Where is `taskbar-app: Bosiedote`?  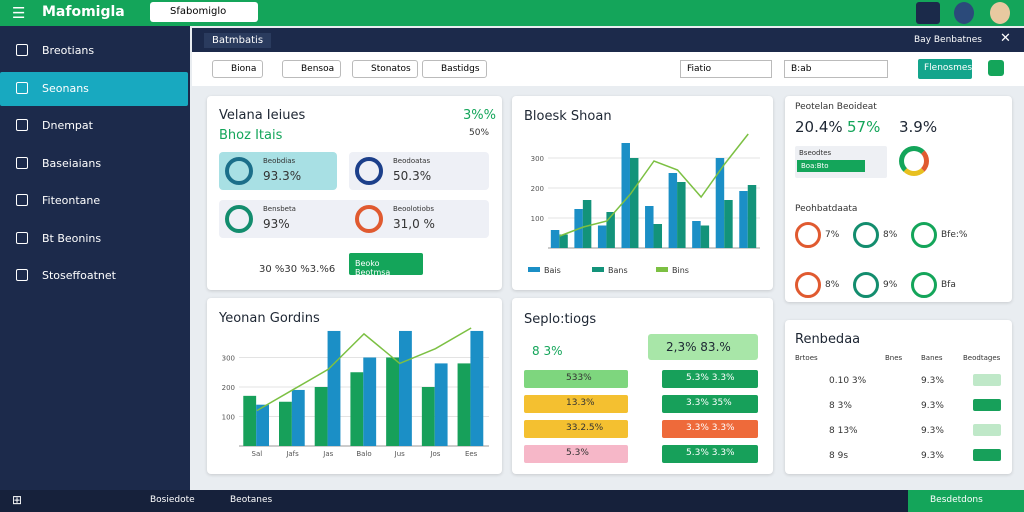
taskbar-app: Bosiedote is located at coordinates (172, 500).